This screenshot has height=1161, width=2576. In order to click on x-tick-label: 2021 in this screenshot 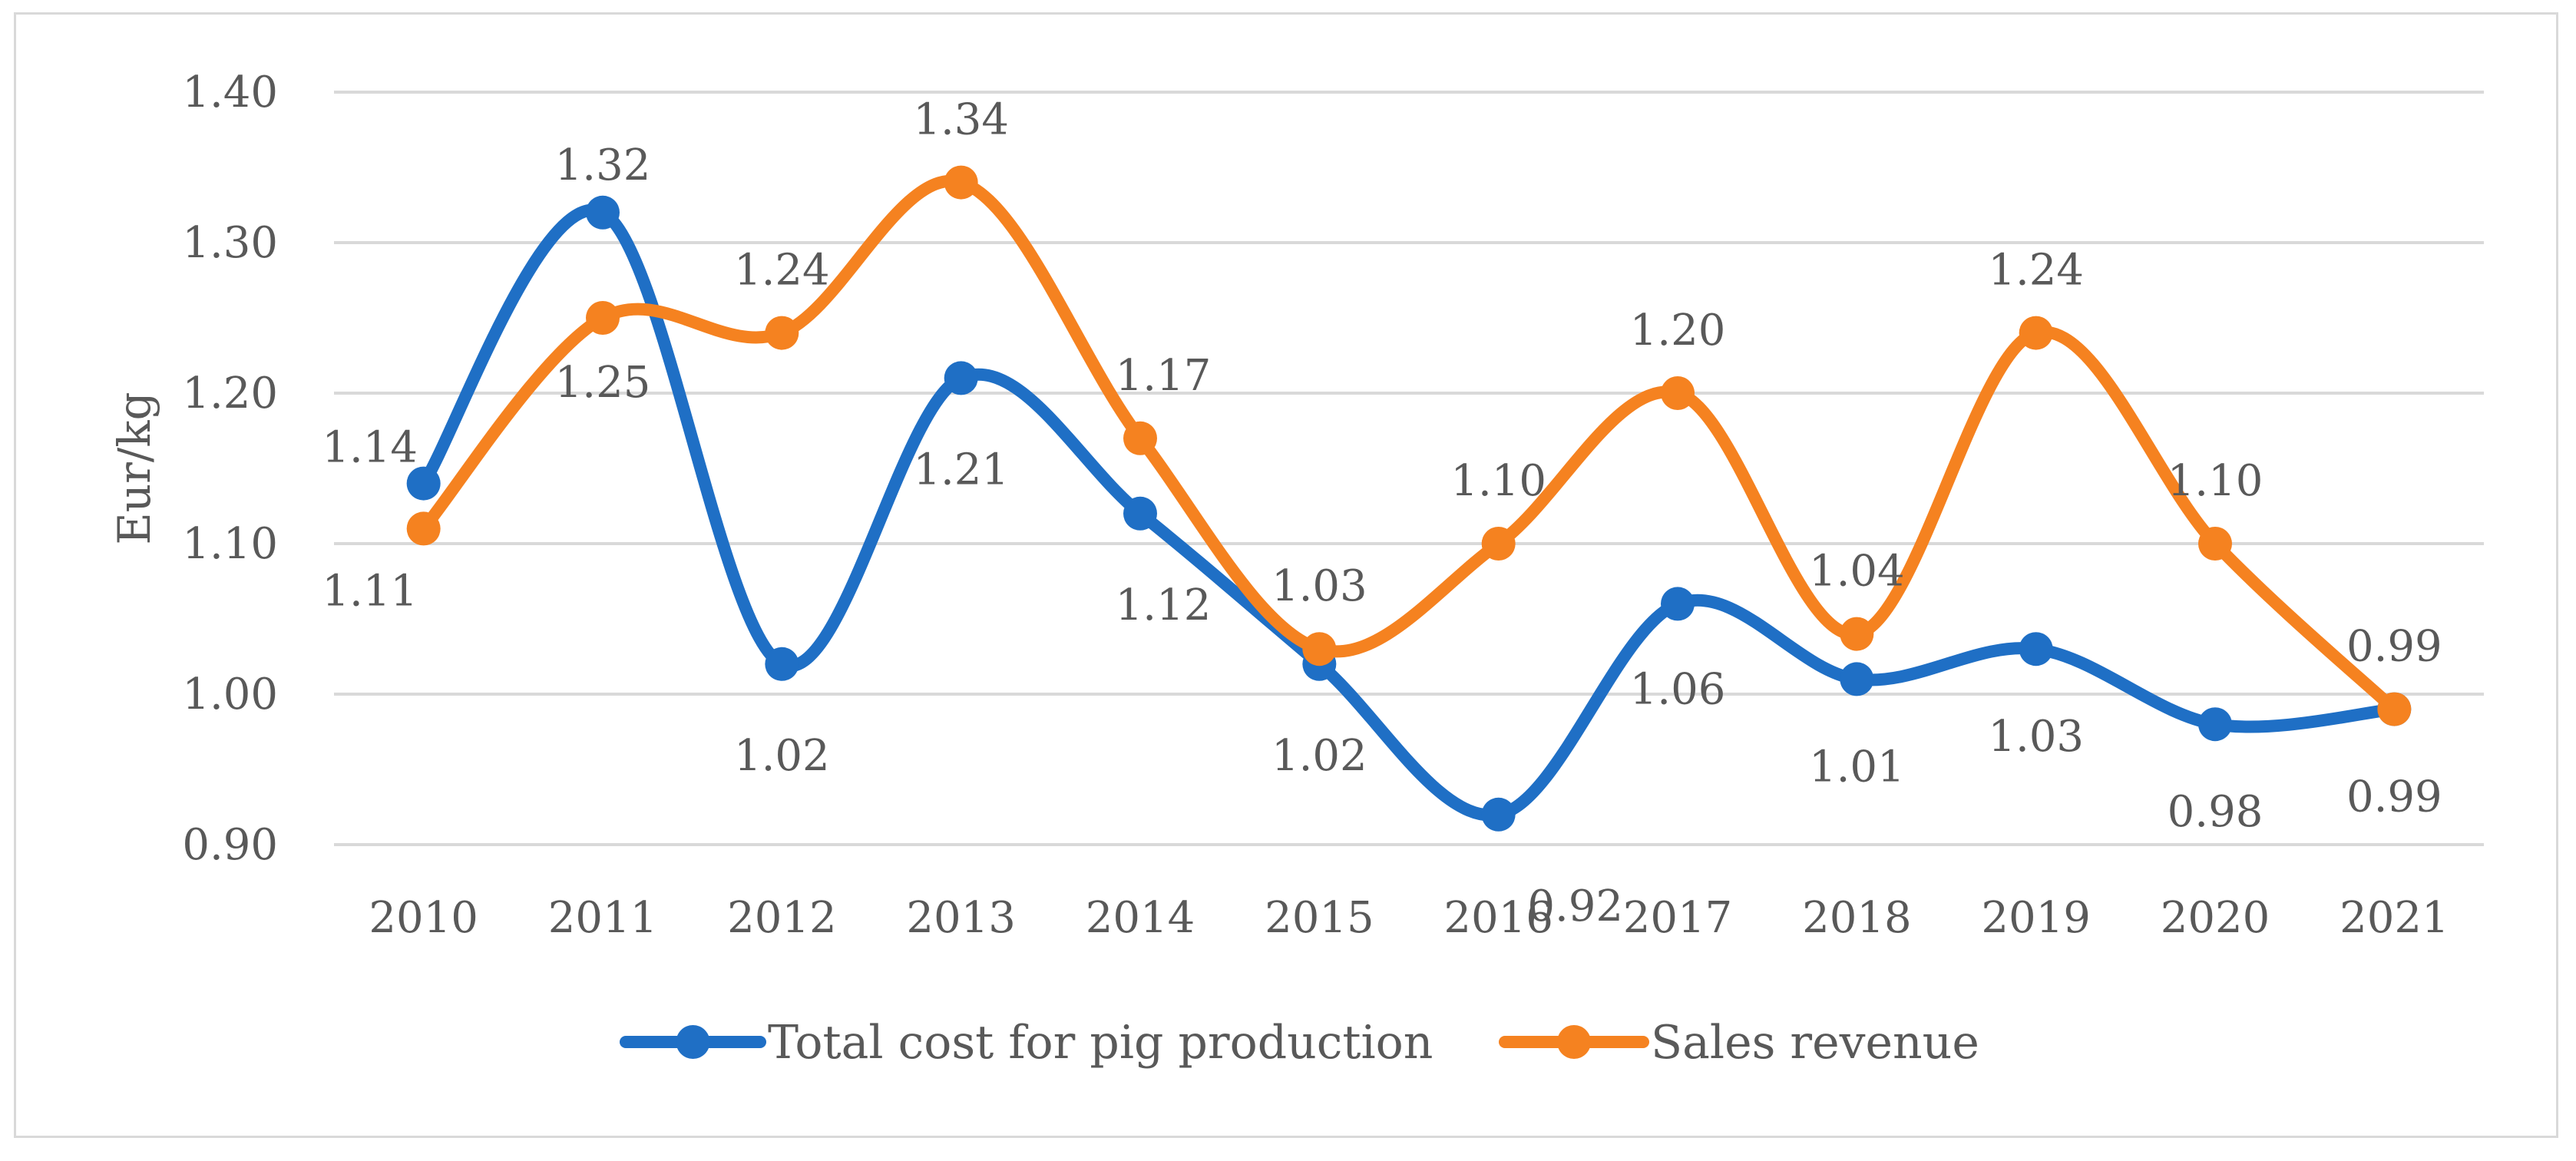, I will do `click(2394, 918)`.